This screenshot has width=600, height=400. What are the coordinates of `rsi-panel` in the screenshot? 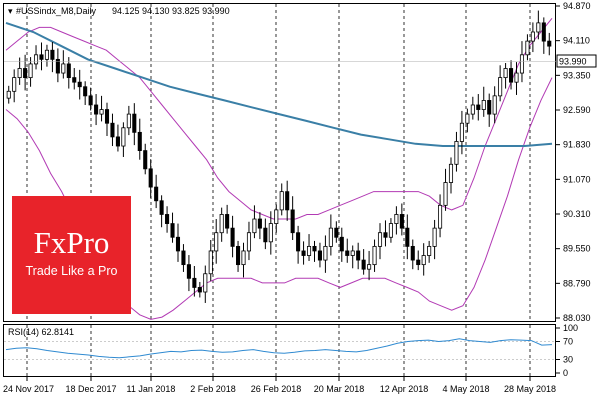 It's located at (279, 350).